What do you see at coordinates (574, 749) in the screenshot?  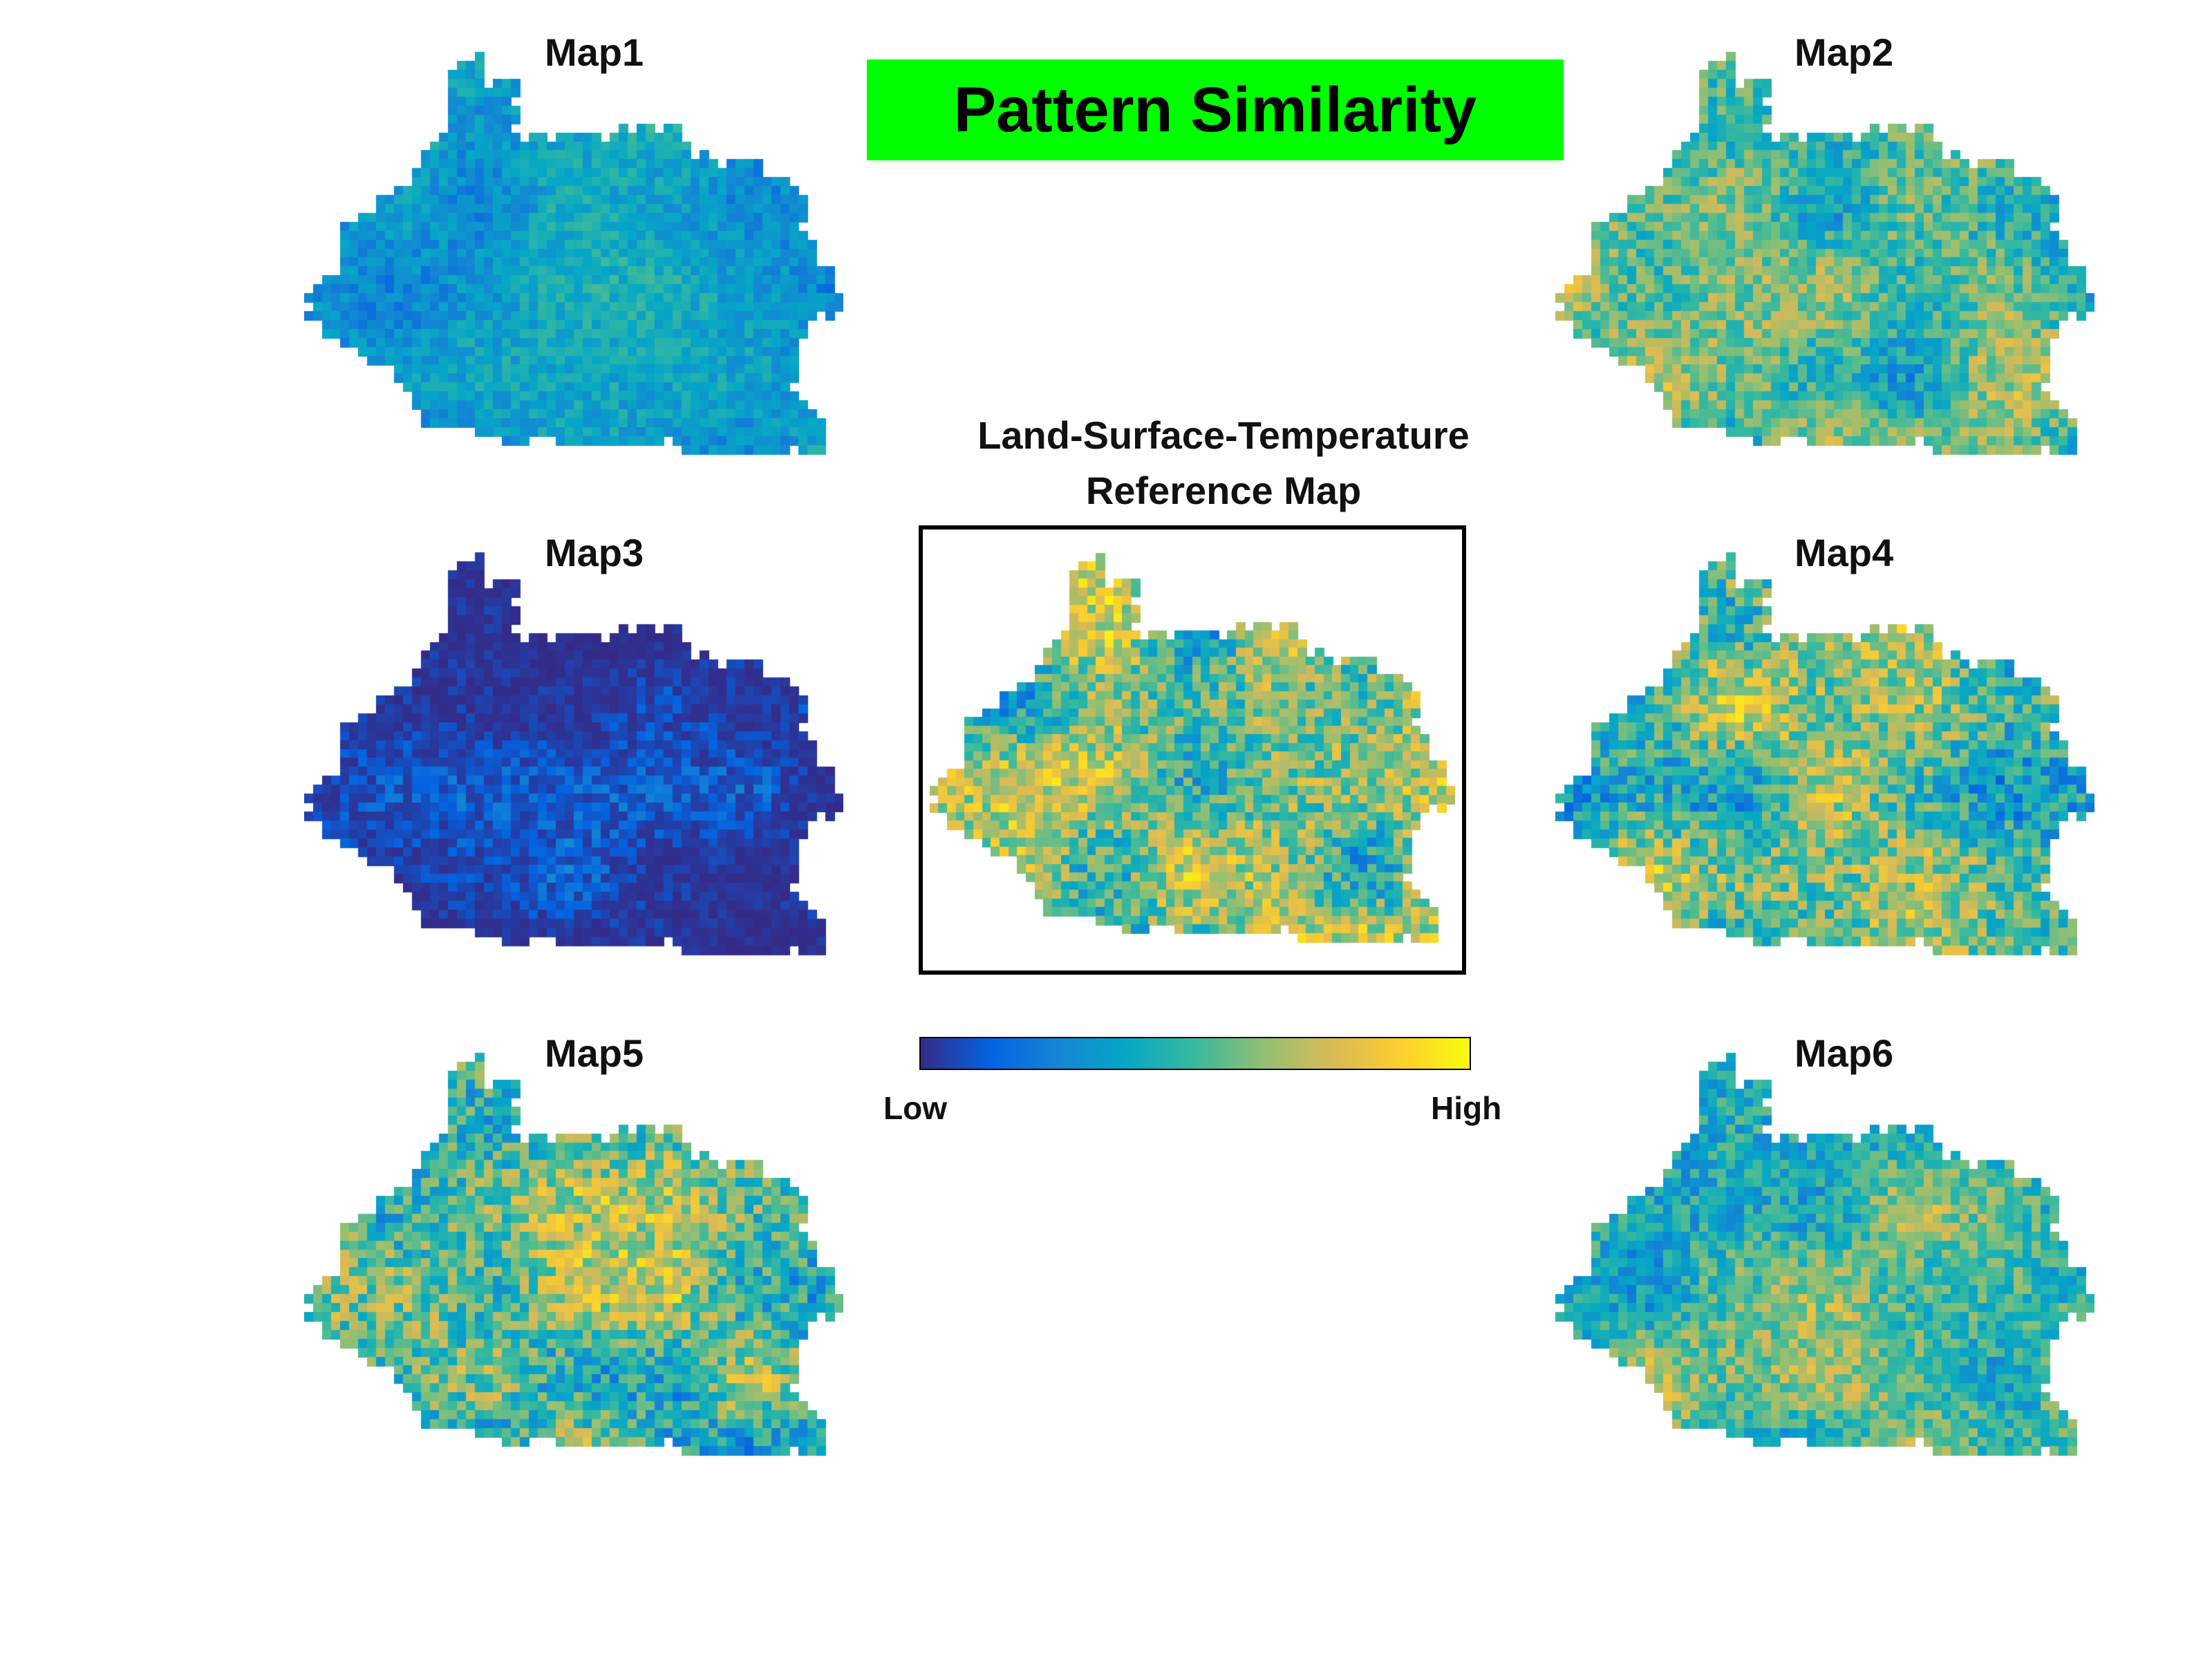 I see `map3-raster` at bounding box center [574, 749].